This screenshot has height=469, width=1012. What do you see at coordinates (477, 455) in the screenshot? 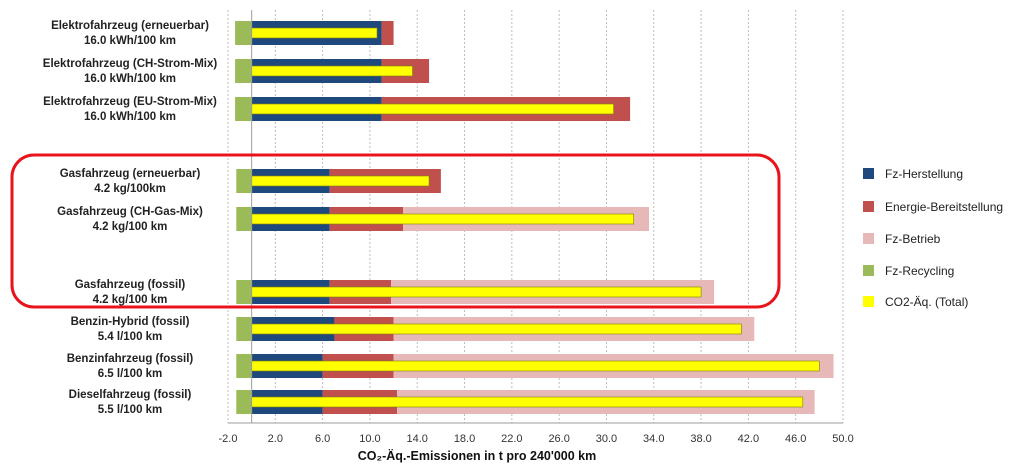
I see `x-axis-title: CO₂-Äq.-Emissionen in t pro 240'000 km` at bounding box center [477, 455].